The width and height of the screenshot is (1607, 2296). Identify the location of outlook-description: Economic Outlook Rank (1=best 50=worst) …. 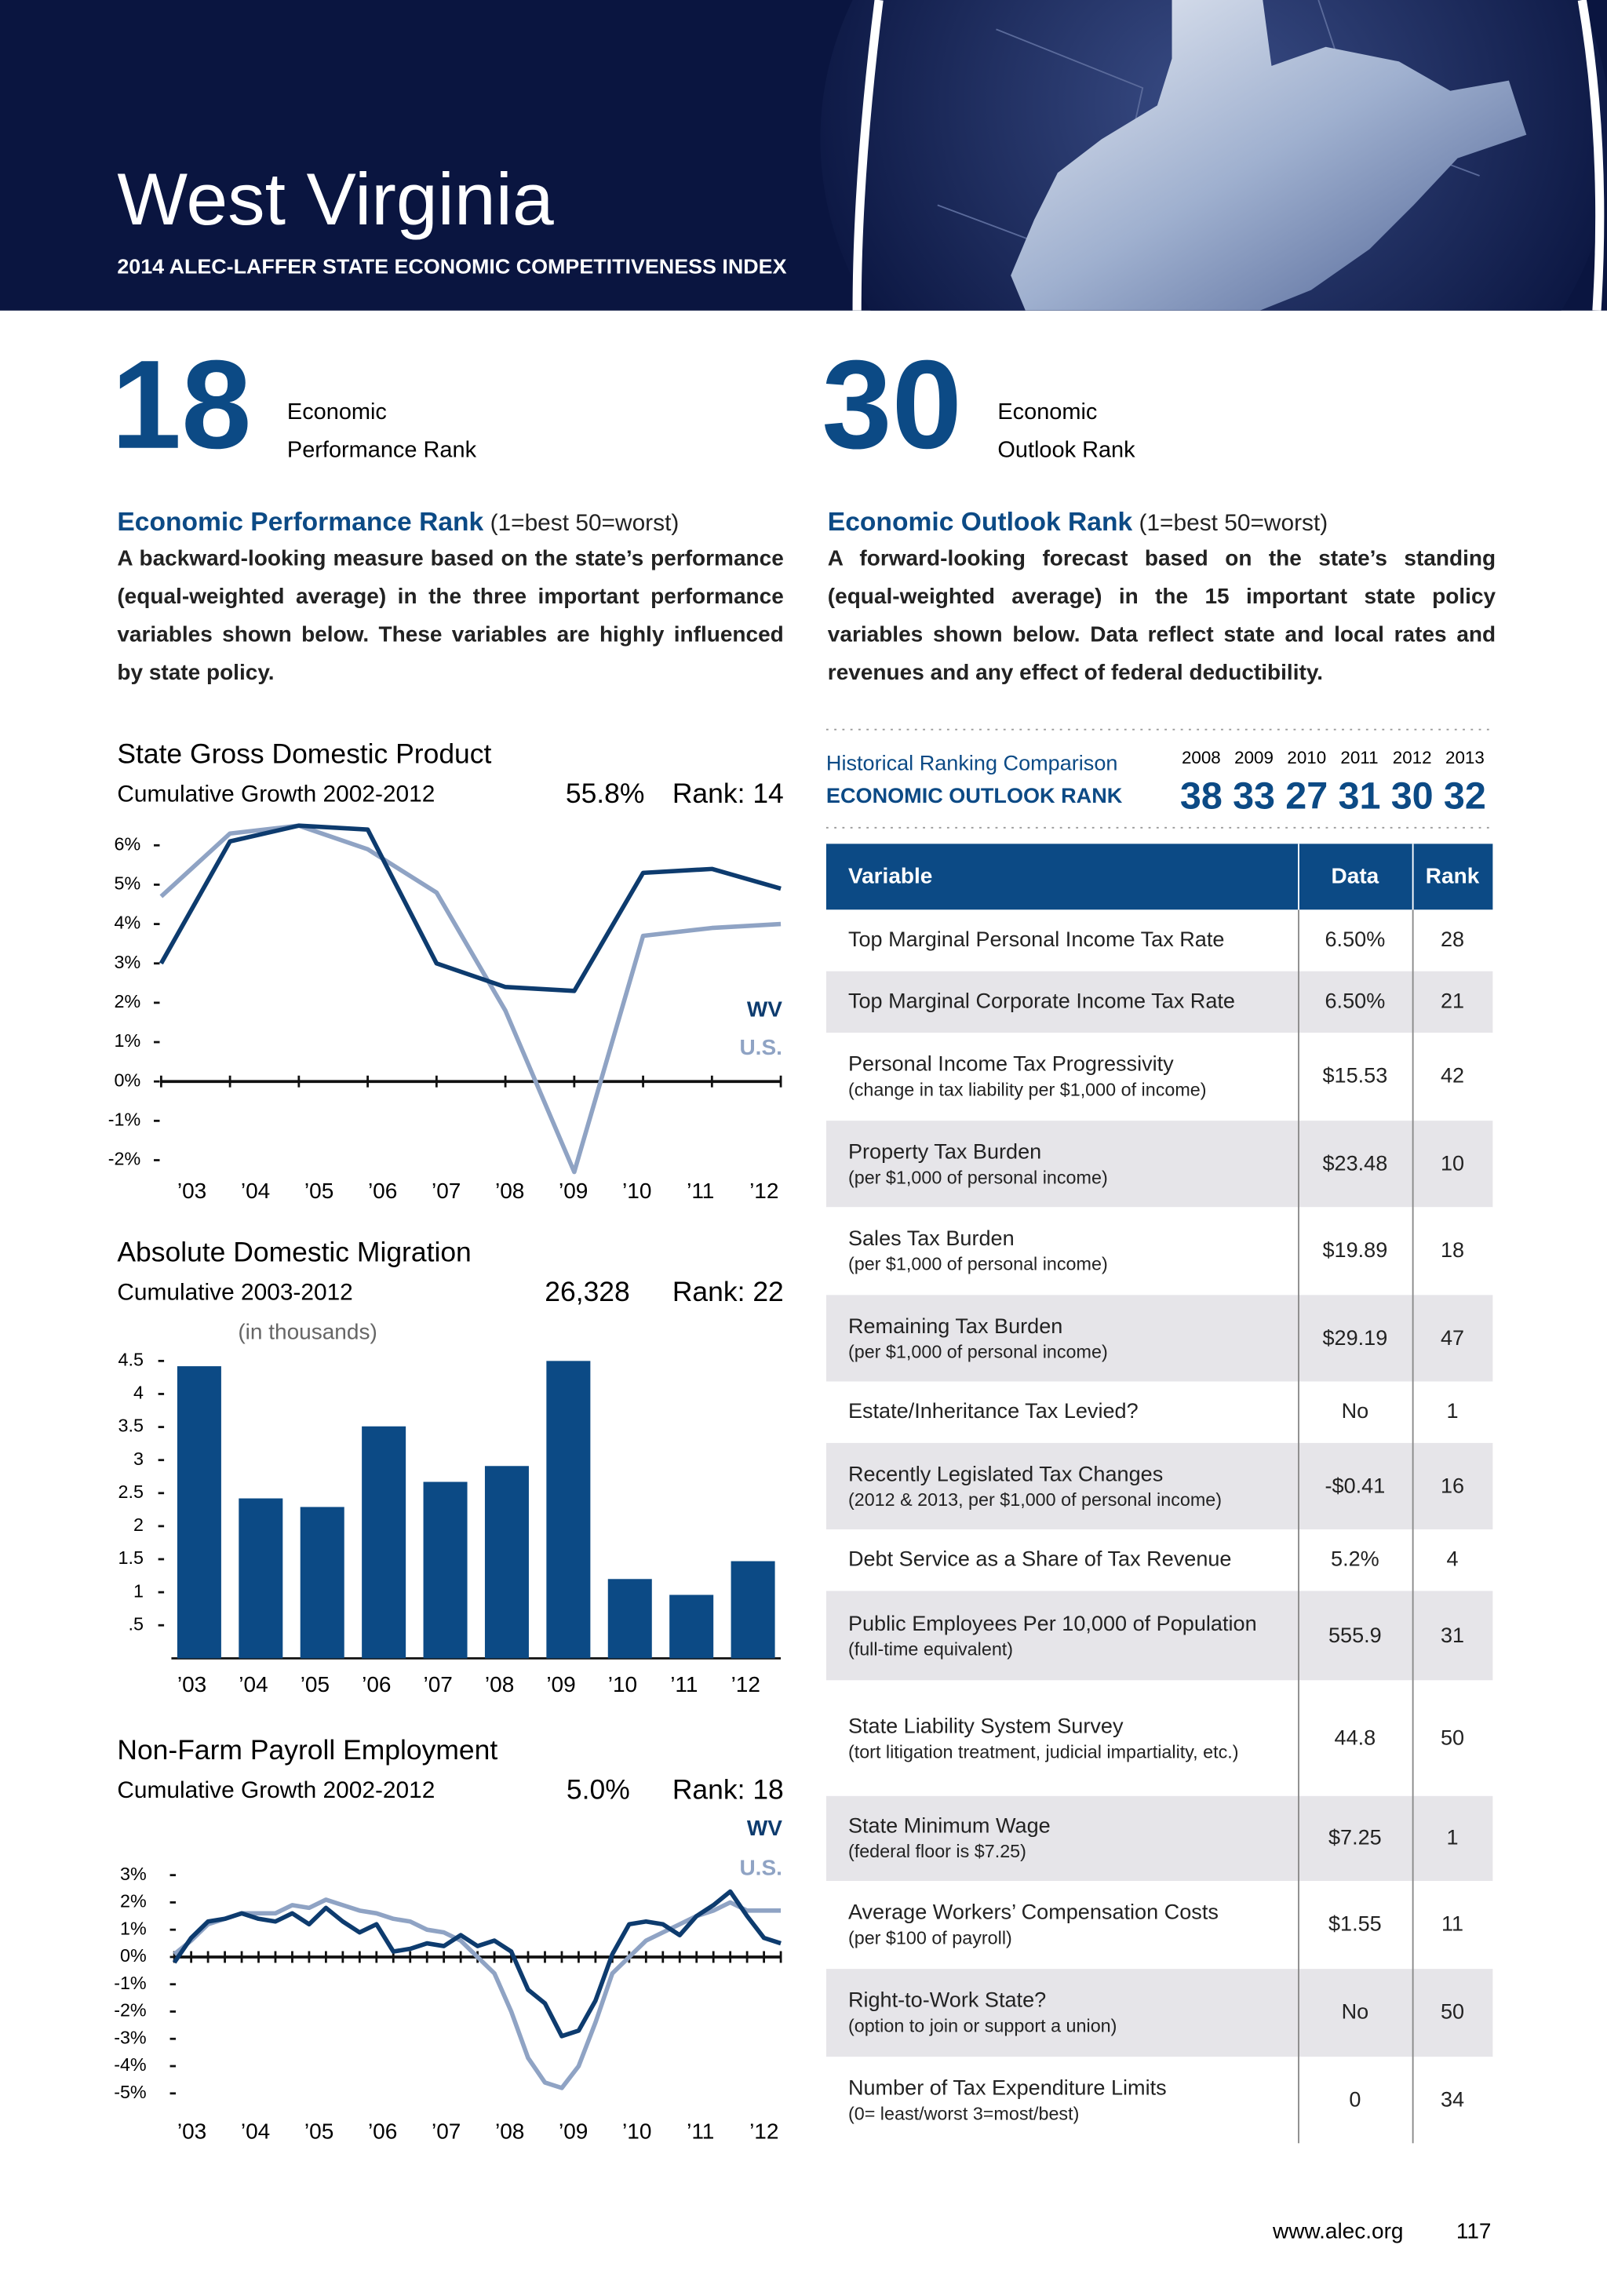
(1162, 600).